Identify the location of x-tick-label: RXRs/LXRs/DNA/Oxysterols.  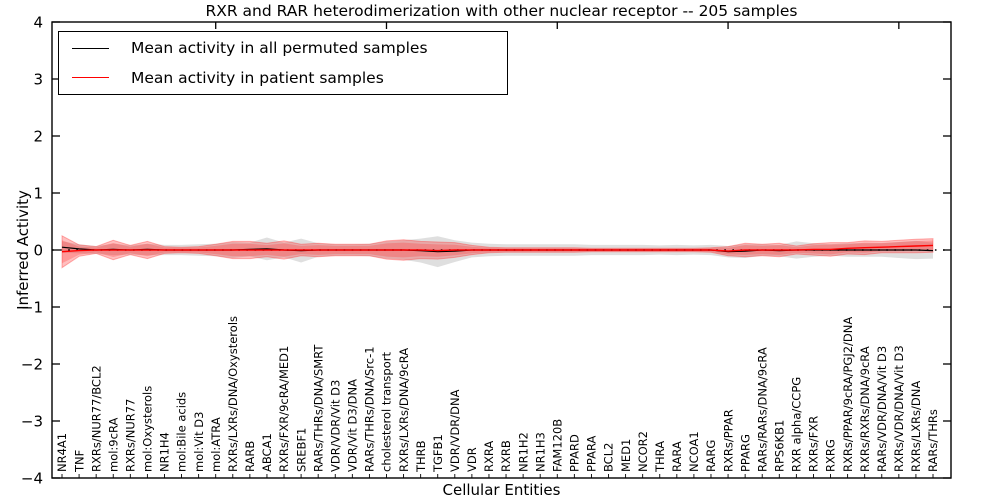
(233, 394).